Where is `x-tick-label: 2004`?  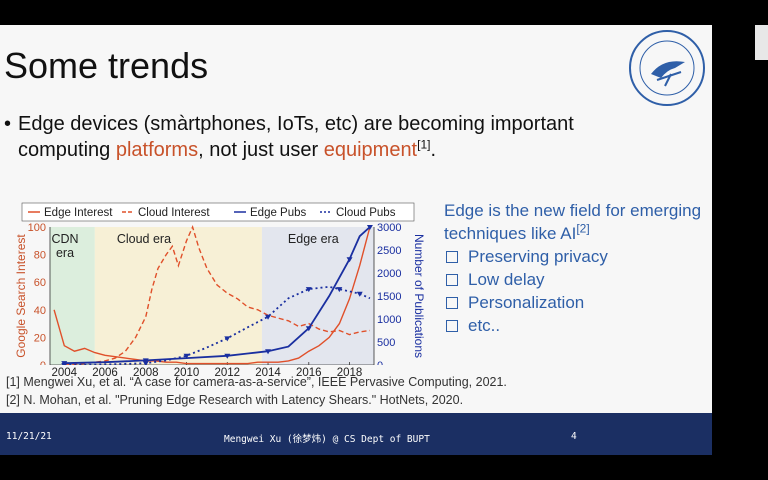 x-tick-label: 2004 is located at coordinates (64, 373).